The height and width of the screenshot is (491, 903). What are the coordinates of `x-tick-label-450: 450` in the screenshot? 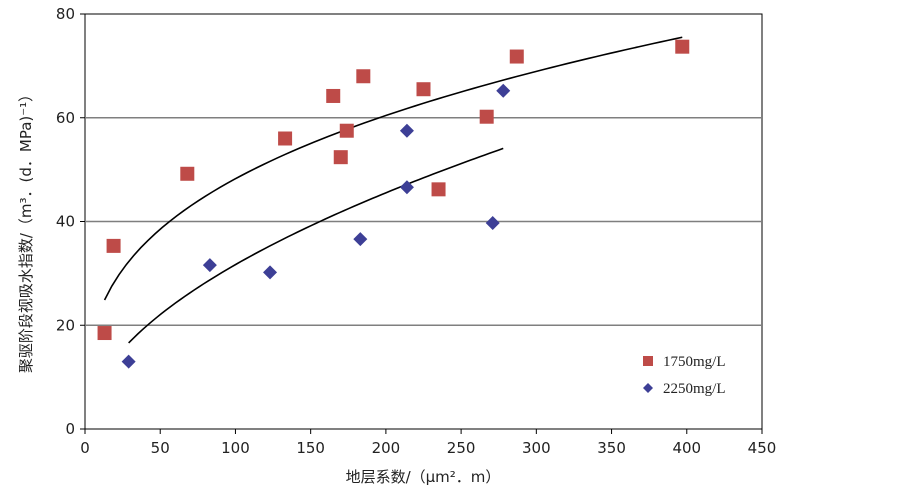 It's located at (762, 448).